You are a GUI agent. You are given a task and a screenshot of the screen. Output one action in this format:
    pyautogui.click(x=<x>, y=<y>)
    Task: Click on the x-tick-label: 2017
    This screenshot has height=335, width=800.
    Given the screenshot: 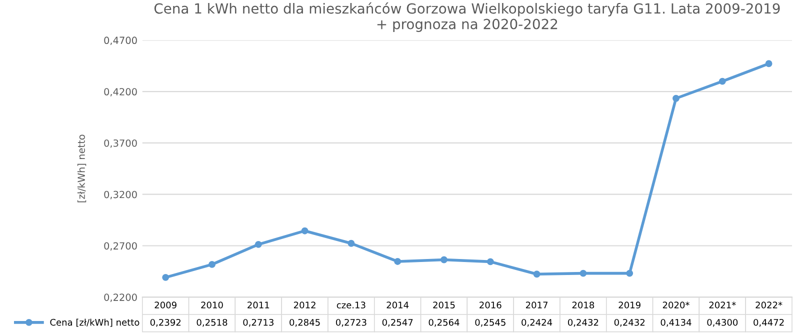 What is the action you would take?
    pyautogui.click(x=537, y=305)
    